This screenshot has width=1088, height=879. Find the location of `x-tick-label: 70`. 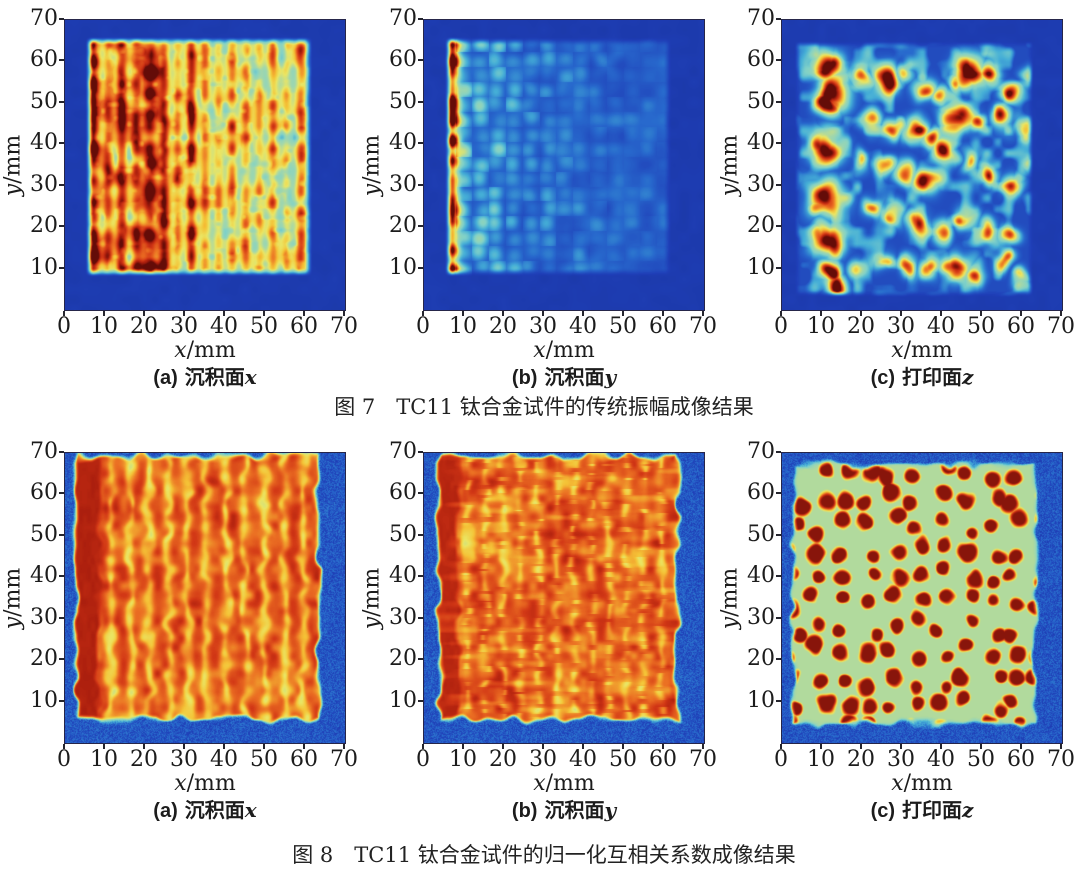

x-tick-label: 70 is located at coordinates (344, 759).